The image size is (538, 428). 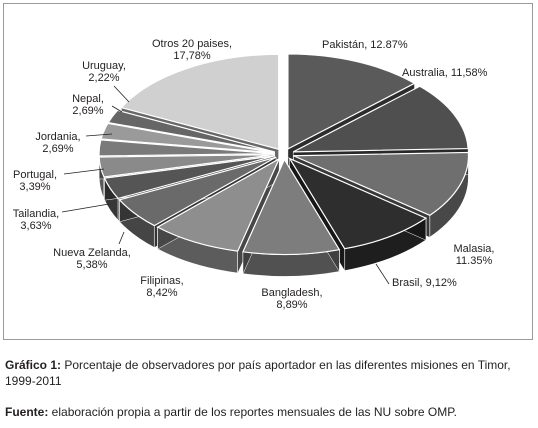 What do you see at coordinates (92, 259) in the screenshot?
I see `slice-label: Nueva Zelanda, 5,38%` at bounding box center [92, 259].